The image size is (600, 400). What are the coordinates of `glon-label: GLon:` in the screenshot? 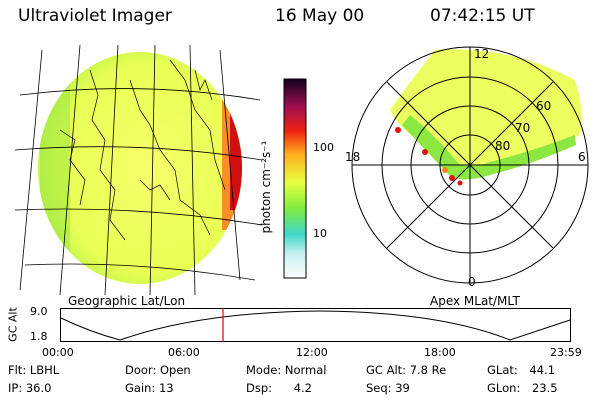 It's located at (504, 388).